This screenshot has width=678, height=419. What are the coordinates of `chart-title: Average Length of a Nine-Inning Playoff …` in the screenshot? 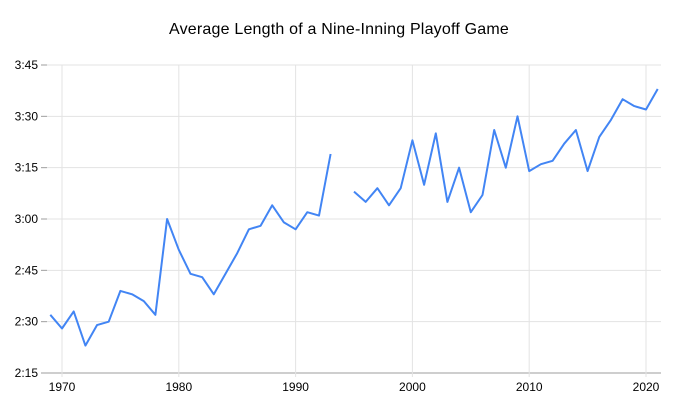 It's located at (339, 29).